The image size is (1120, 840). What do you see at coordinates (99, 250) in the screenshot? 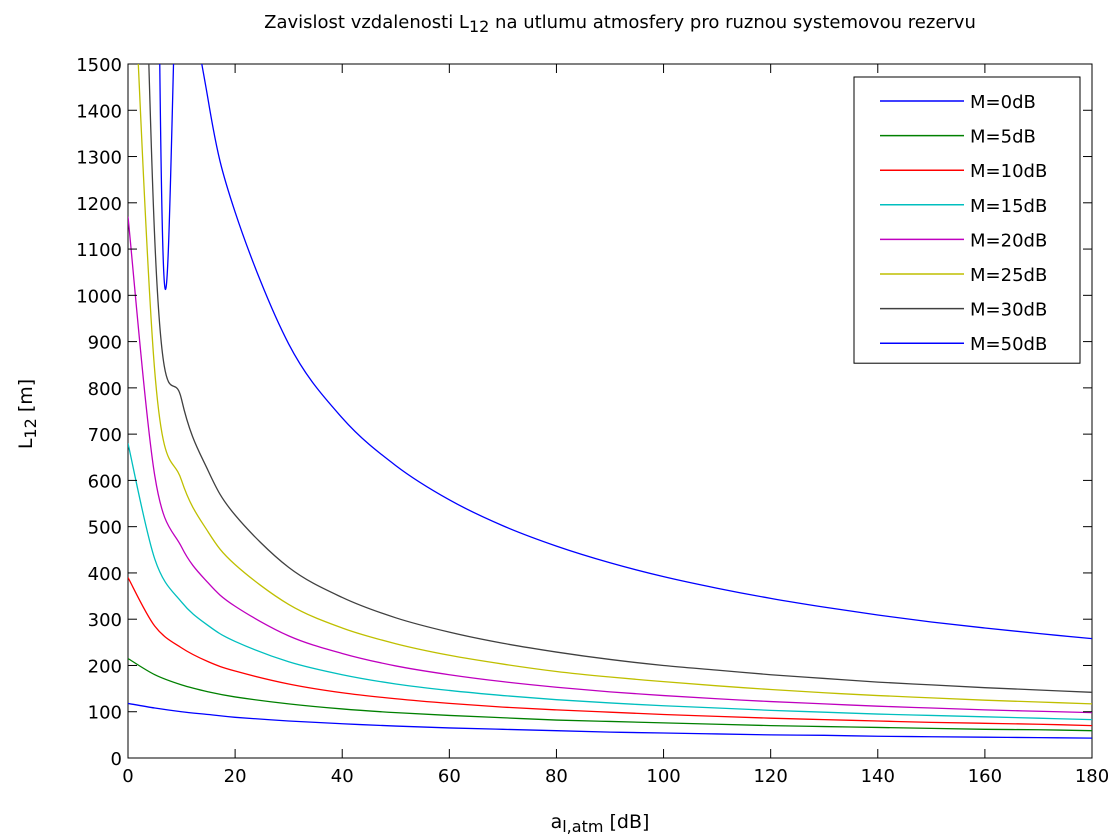
I see `y-tick-label: 1100` at bounding box center [99, 250].